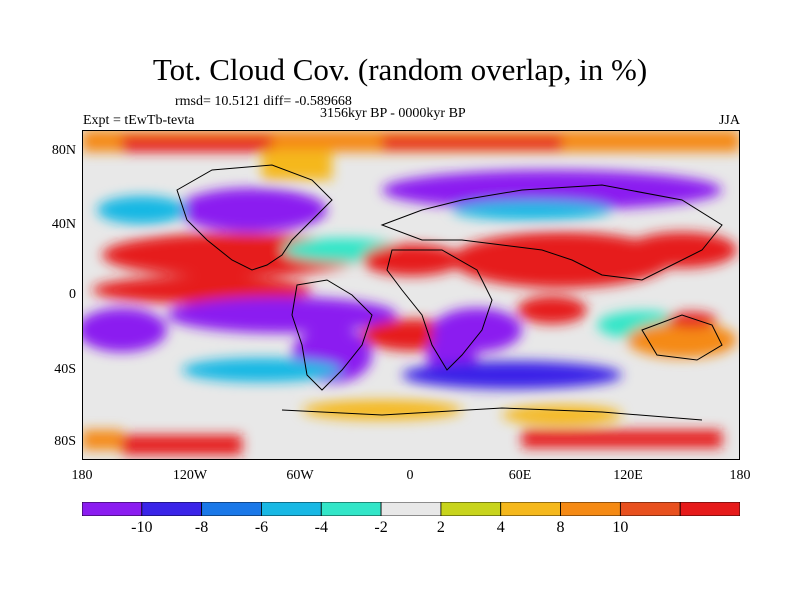 This screenshot has height=600, width=800. I want to click on colorbar, so click(411, 509).